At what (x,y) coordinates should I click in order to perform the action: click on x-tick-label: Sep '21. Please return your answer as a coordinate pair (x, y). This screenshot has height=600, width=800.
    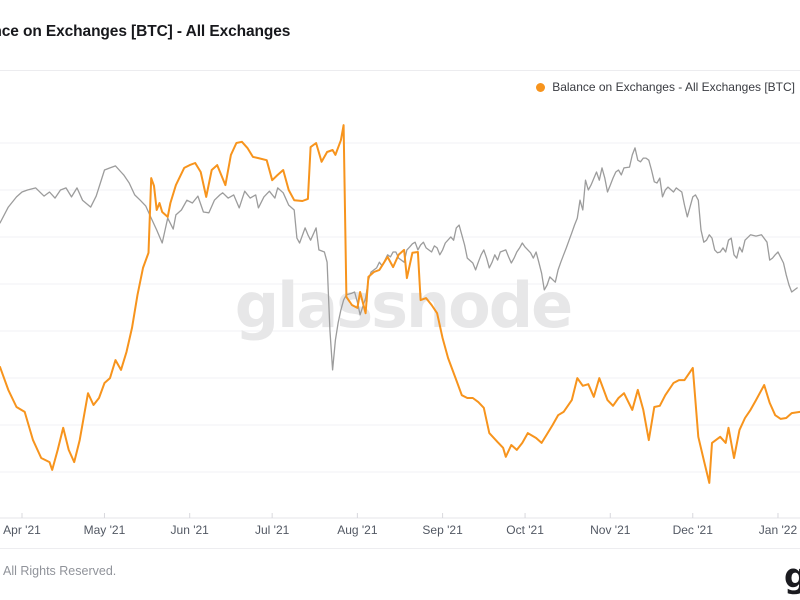
    Looking at the image, I should click on (442, 530).